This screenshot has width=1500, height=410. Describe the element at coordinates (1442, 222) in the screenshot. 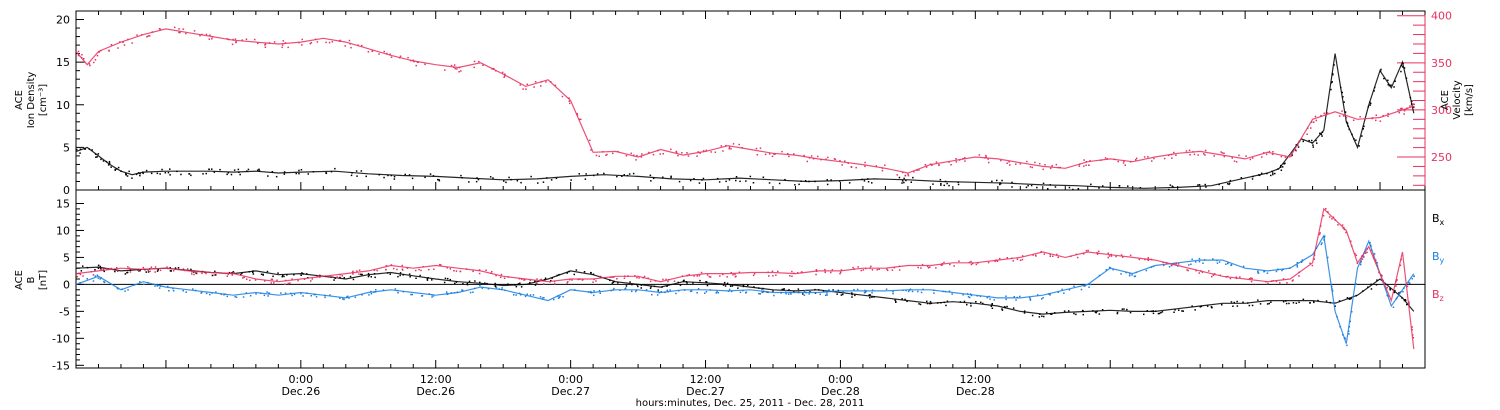

I see `legend-entry-sub: x` at that location.